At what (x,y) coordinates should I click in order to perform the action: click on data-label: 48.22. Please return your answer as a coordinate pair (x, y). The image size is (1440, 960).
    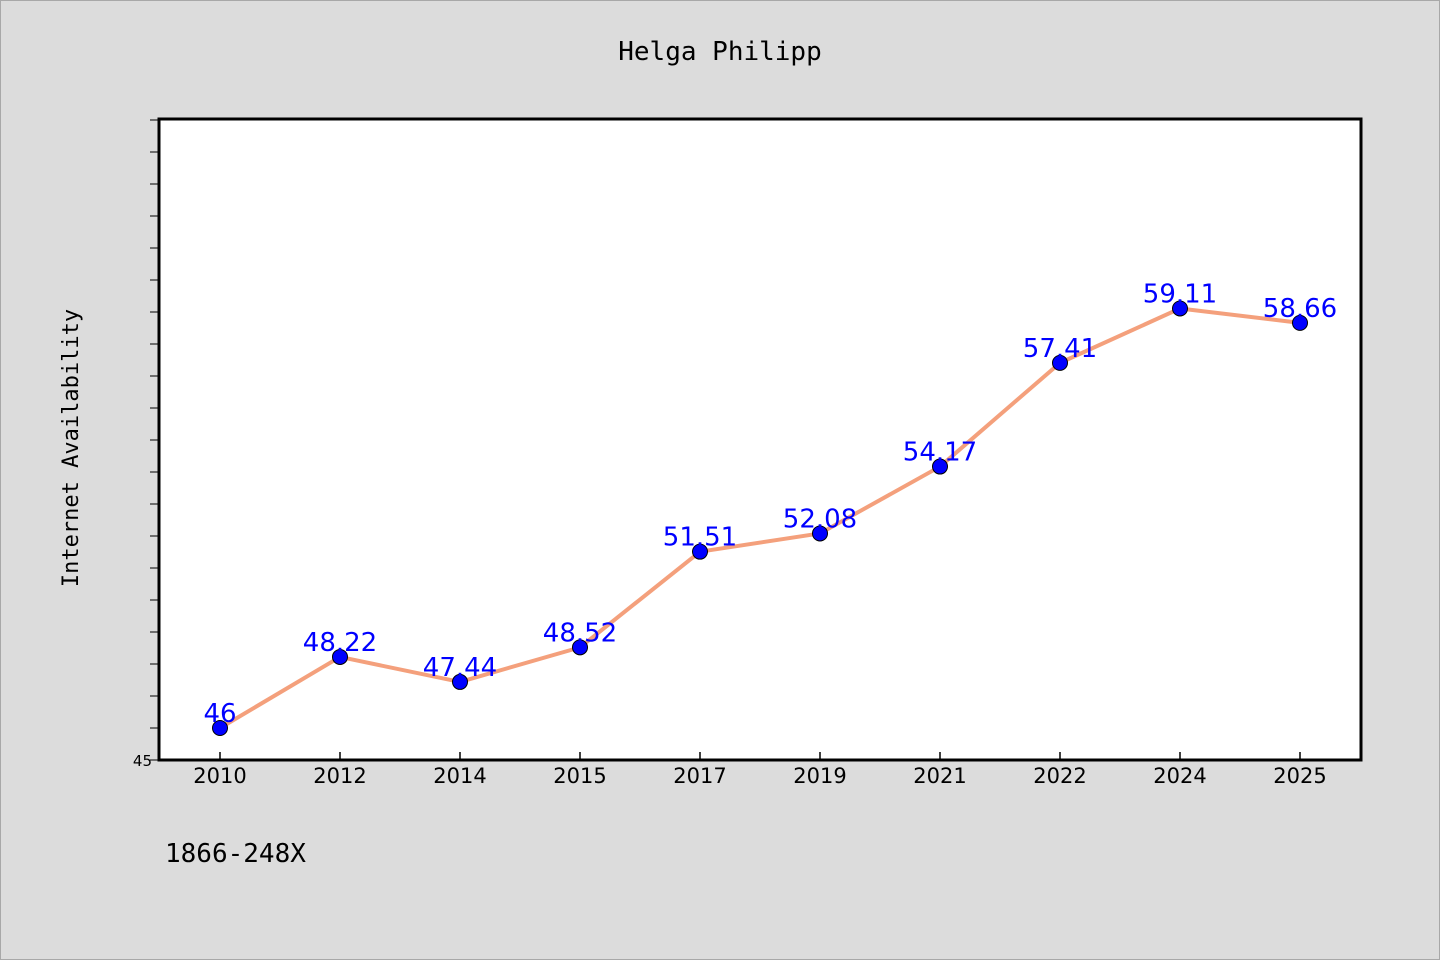
    Looking at the image, I should click on (340, 643).